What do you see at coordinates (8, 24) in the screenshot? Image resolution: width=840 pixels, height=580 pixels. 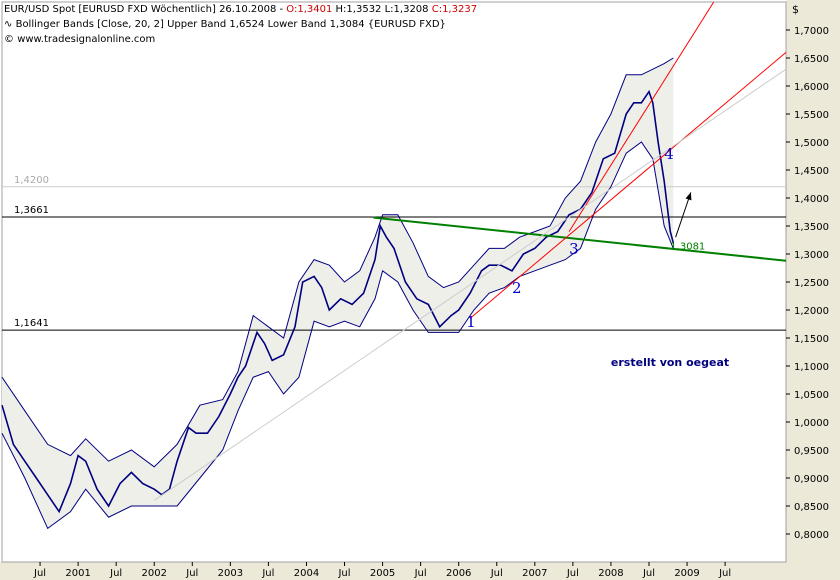 I see `bollinger-icon: ∿` at bounding box center [8, 24].